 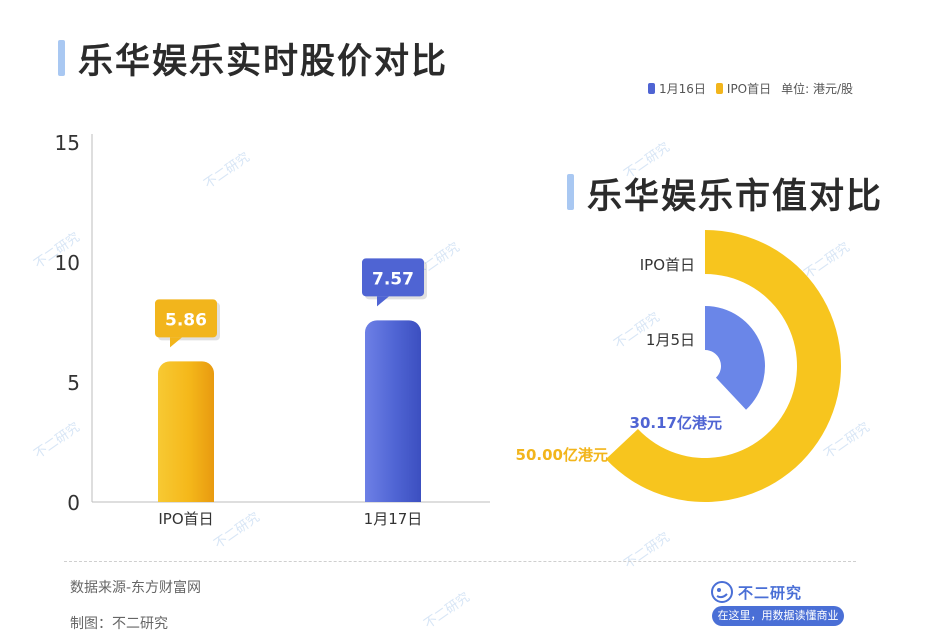 I want to click on data-source: 数据来源-东方财富网, so click(x=136, y=588).